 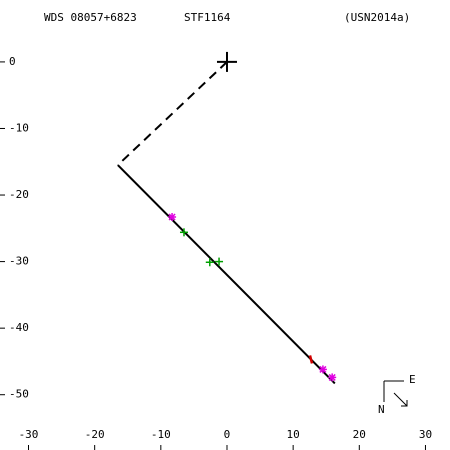 What do you see at coordinates (227, 434) in the screenshot?
I see `x-tick-label: 0` at bounding box center [227, 434].